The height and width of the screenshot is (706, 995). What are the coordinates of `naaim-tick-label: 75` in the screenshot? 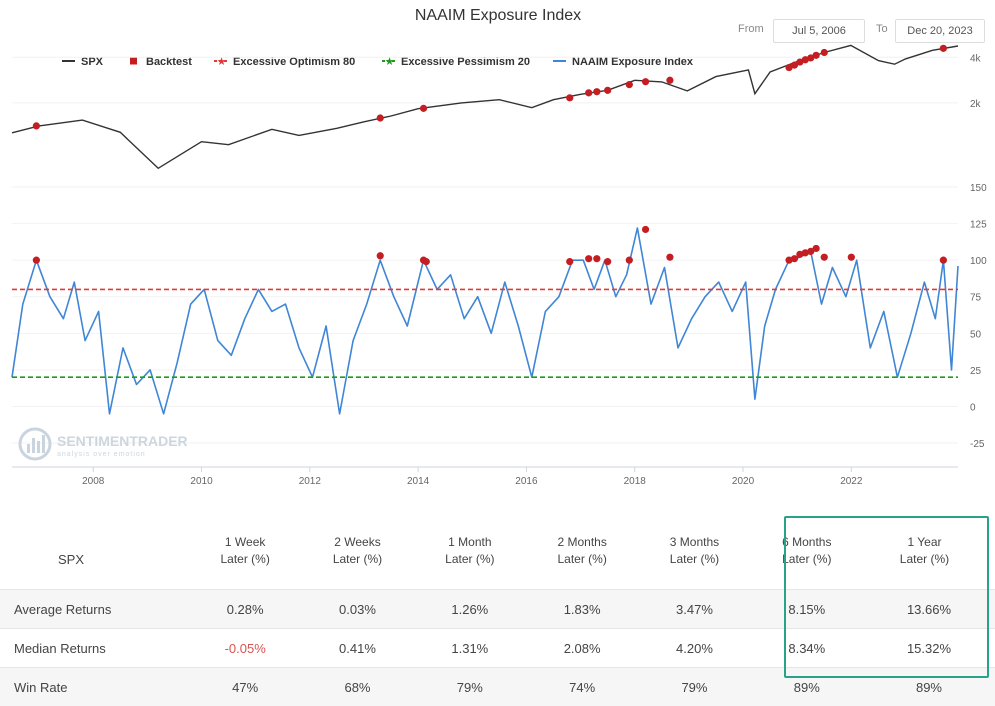 It's located at (976, 298).